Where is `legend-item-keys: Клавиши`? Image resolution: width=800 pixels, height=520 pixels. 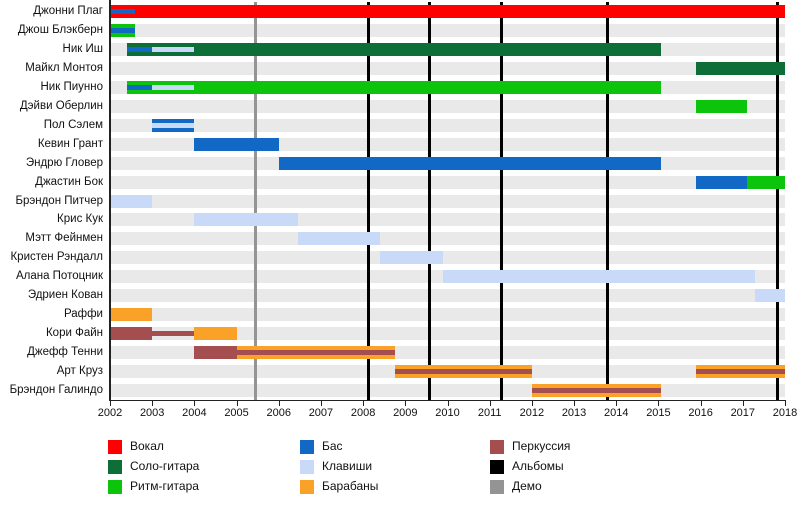
legend-item-keys: Клавиши is located at coordinates (385, 468).